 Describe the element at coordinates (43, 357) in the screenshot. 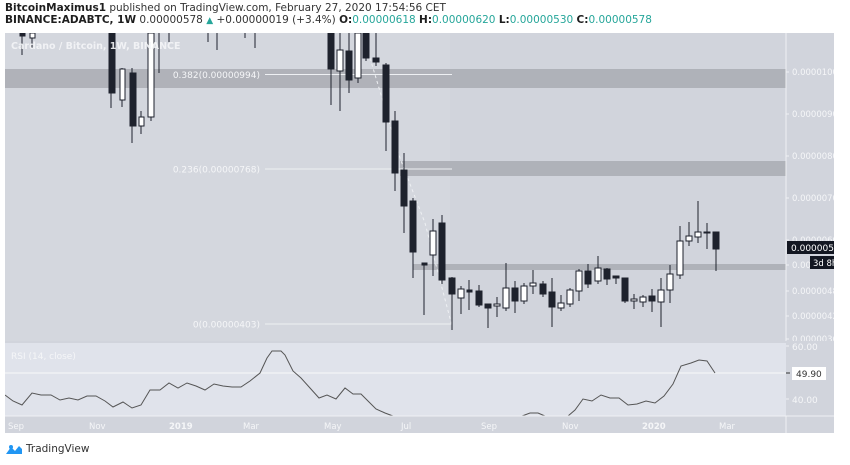

I see `rsi-legend: RSI (14, close)` at that location.